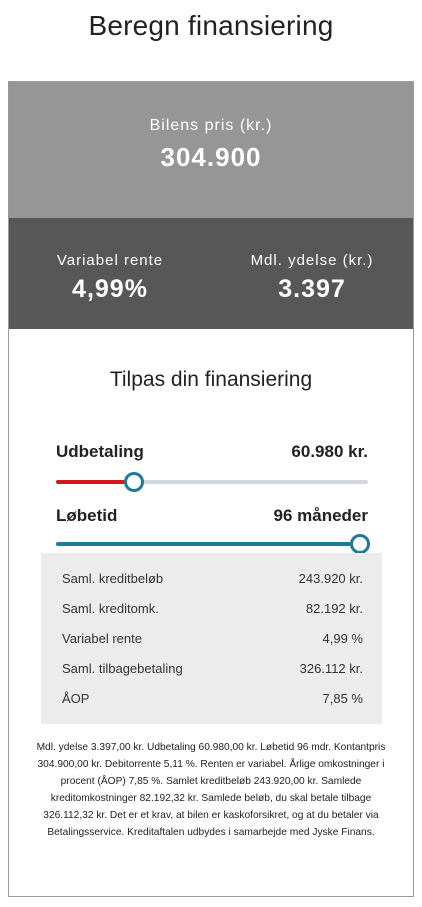 The image size is (422, 907). Describe the element at coordinates (102, 638) in the screenshot. I see `summary-label: Variabel rente` at that location.